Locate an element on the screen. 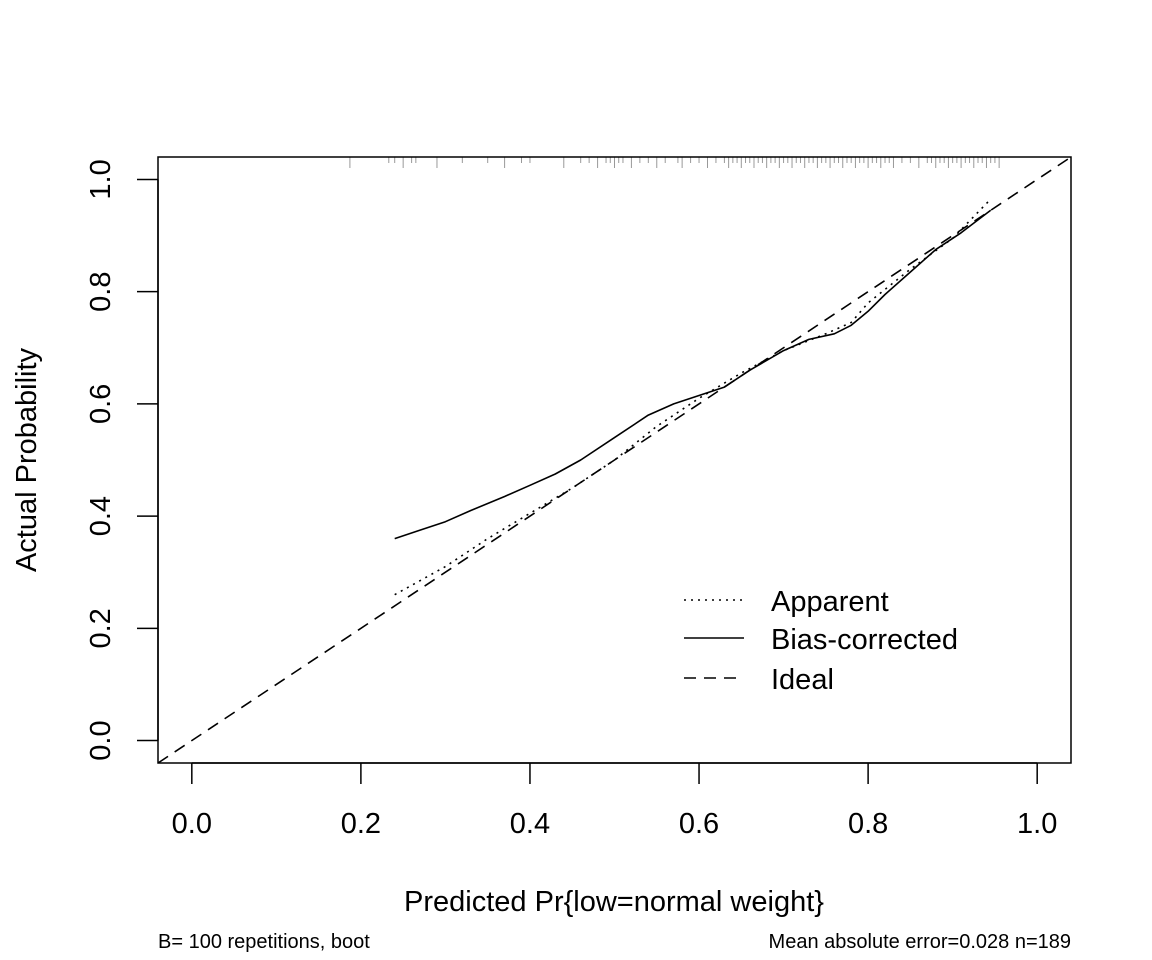 Image resolution: width=1152 pixels, height=960 pixels. y-axis-label: Actual Probability is located at coordinates (27, 459).